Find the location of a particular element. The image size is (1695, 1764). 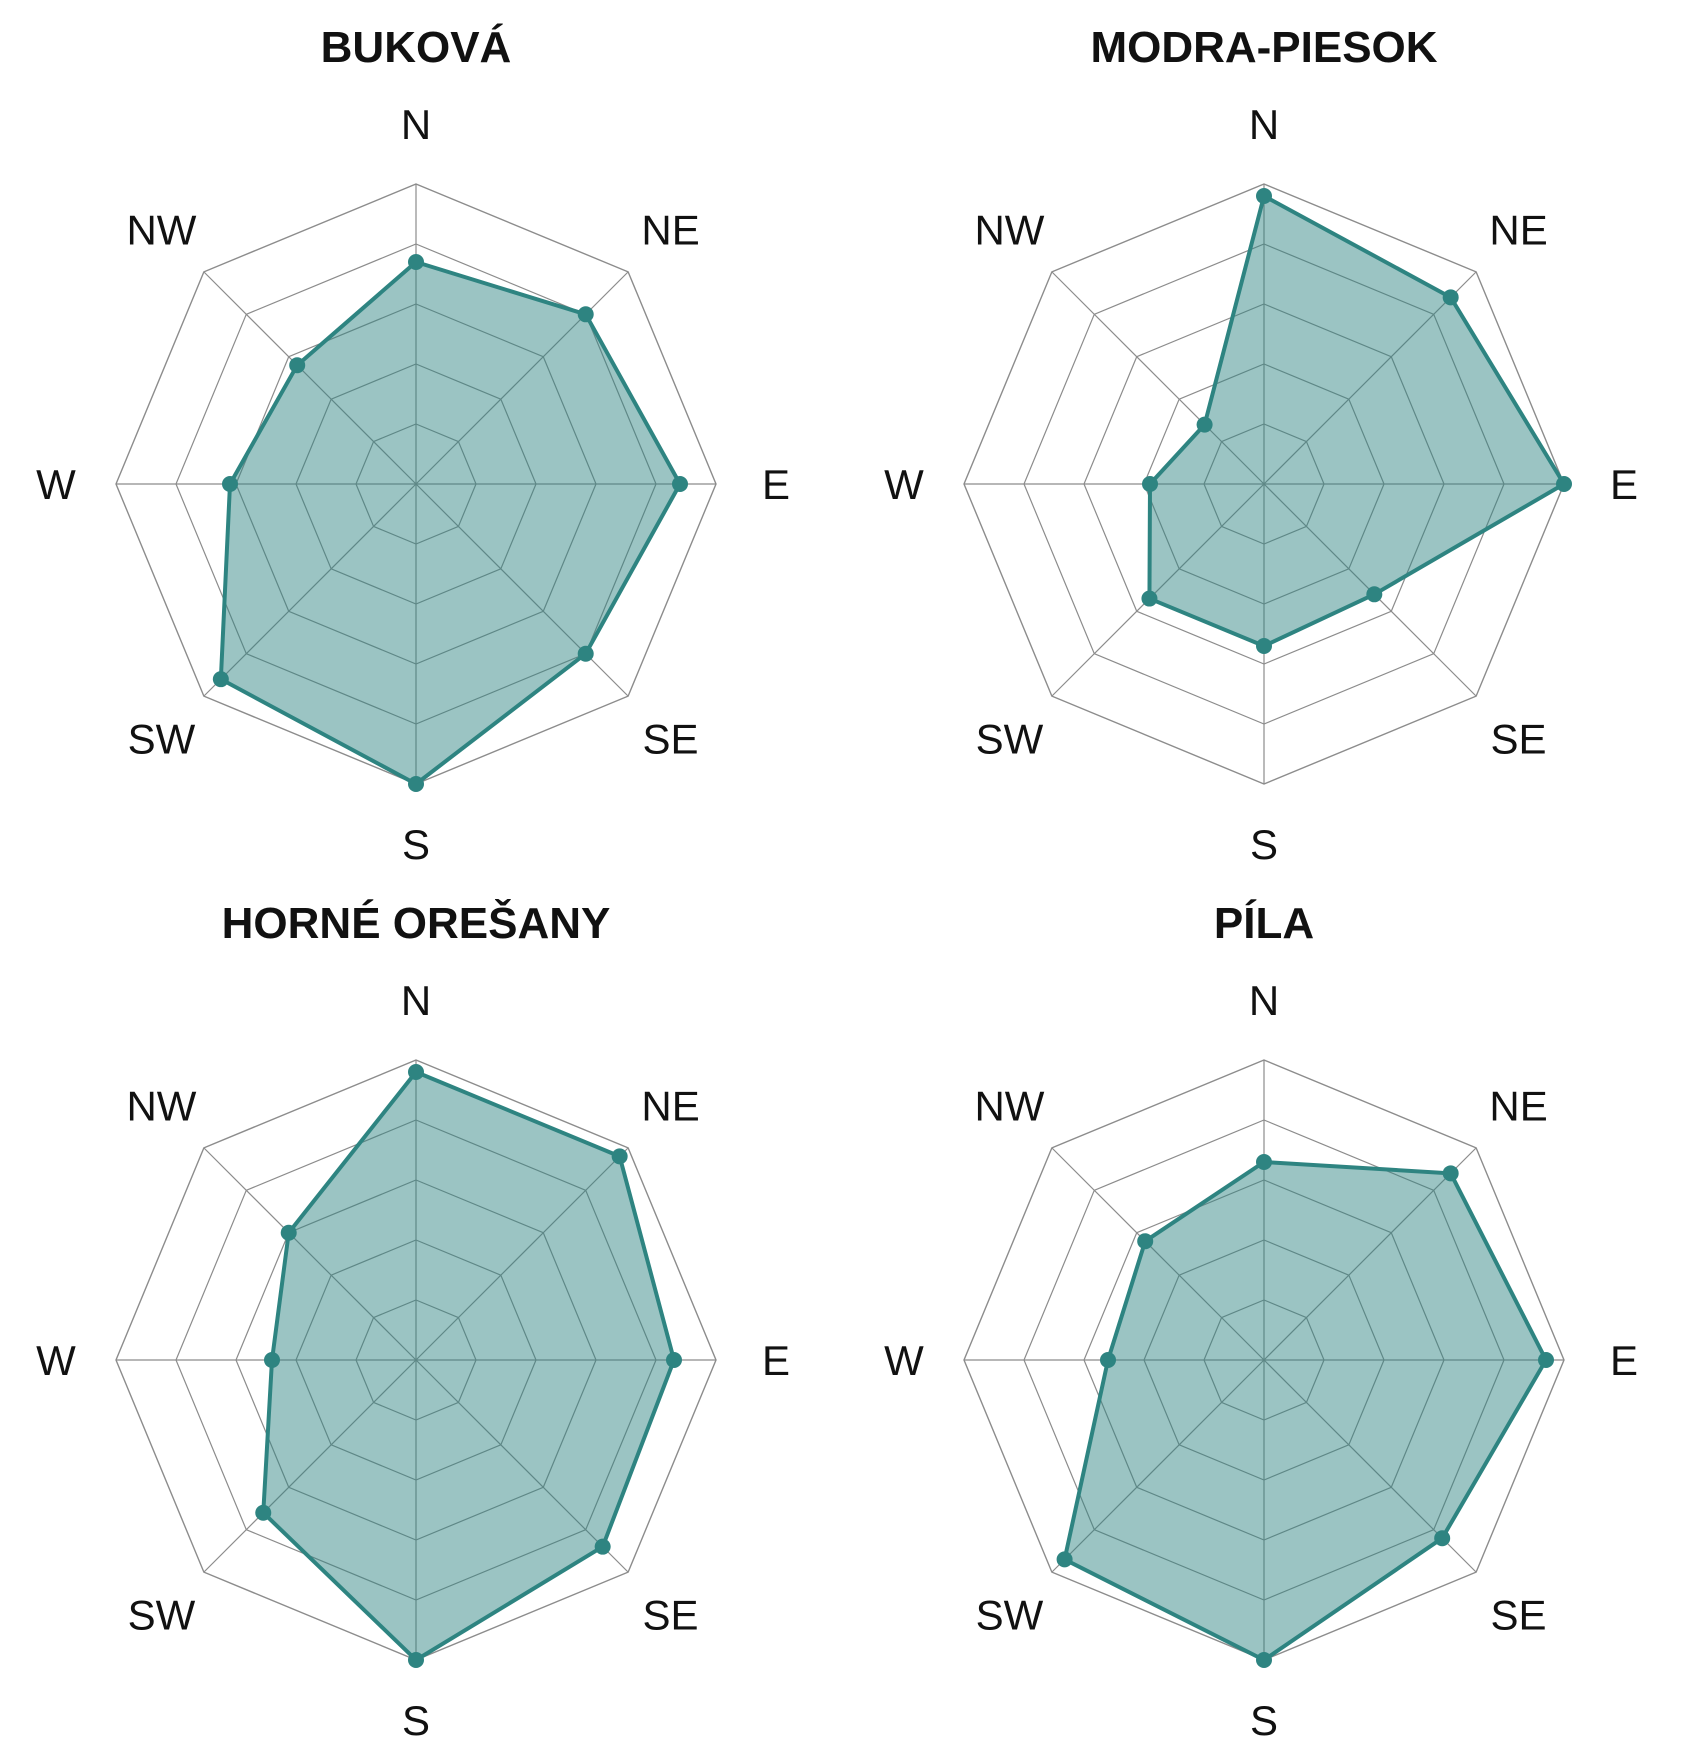

chart-title: BUKOVÁ is located at coordinates (416, 47).